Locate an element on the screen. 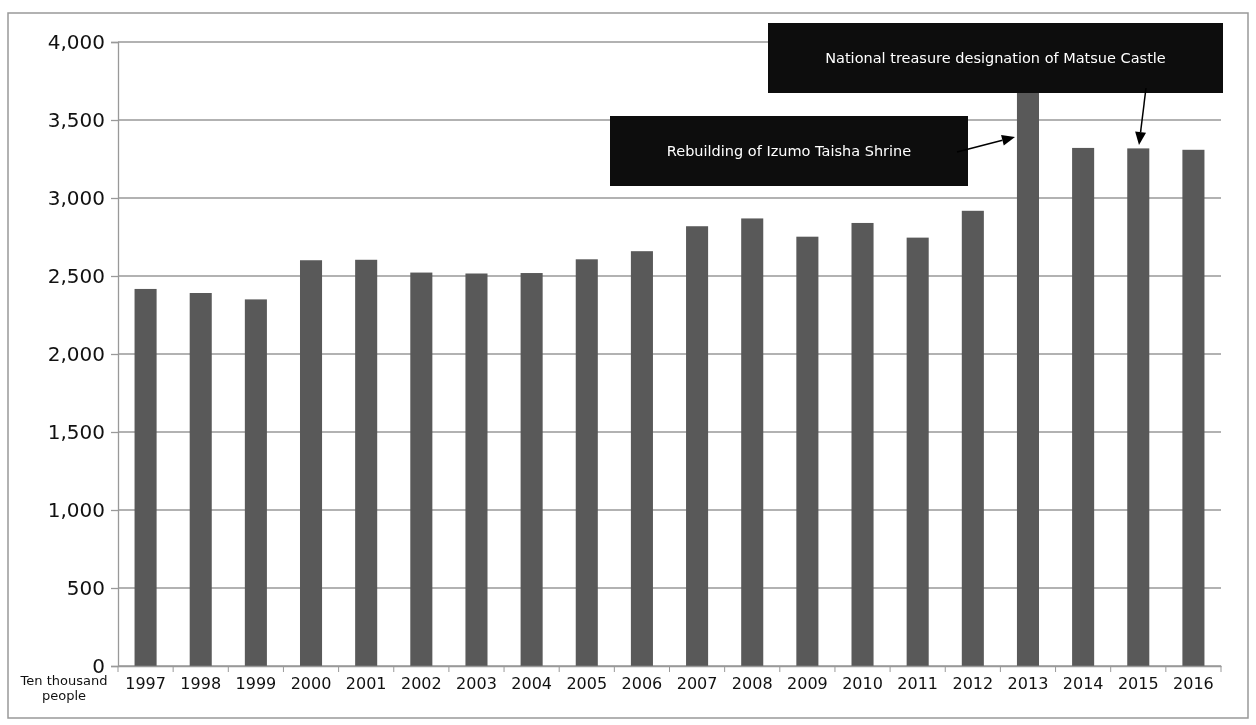 The height and width of the screenshot is (725, 1256). x-tick-label: 1997 is located at coordinates (145, 684).